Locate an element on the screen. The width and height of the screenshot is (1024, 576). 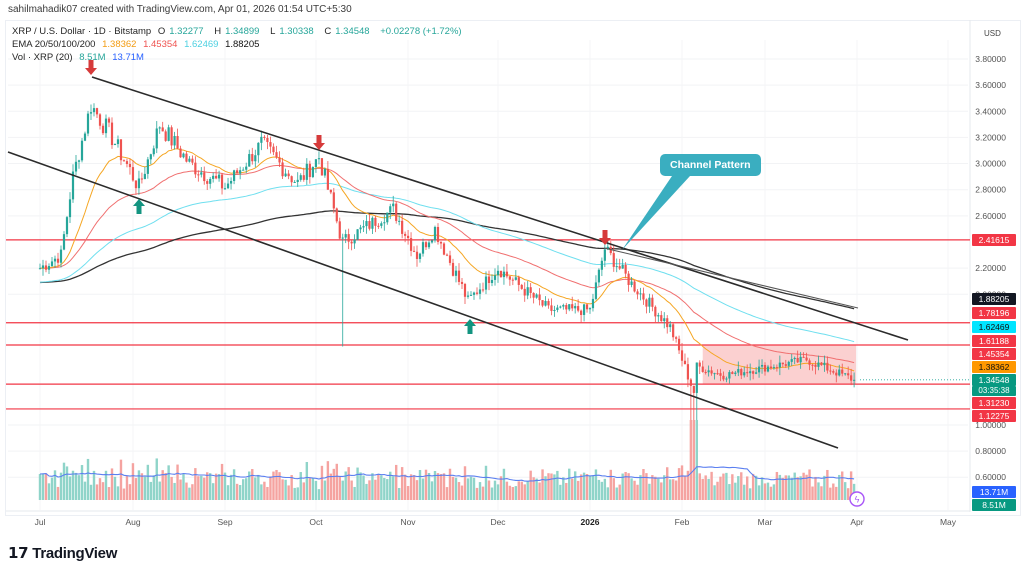
price-tag: 1.34548 is located at coordinates (994, 380).